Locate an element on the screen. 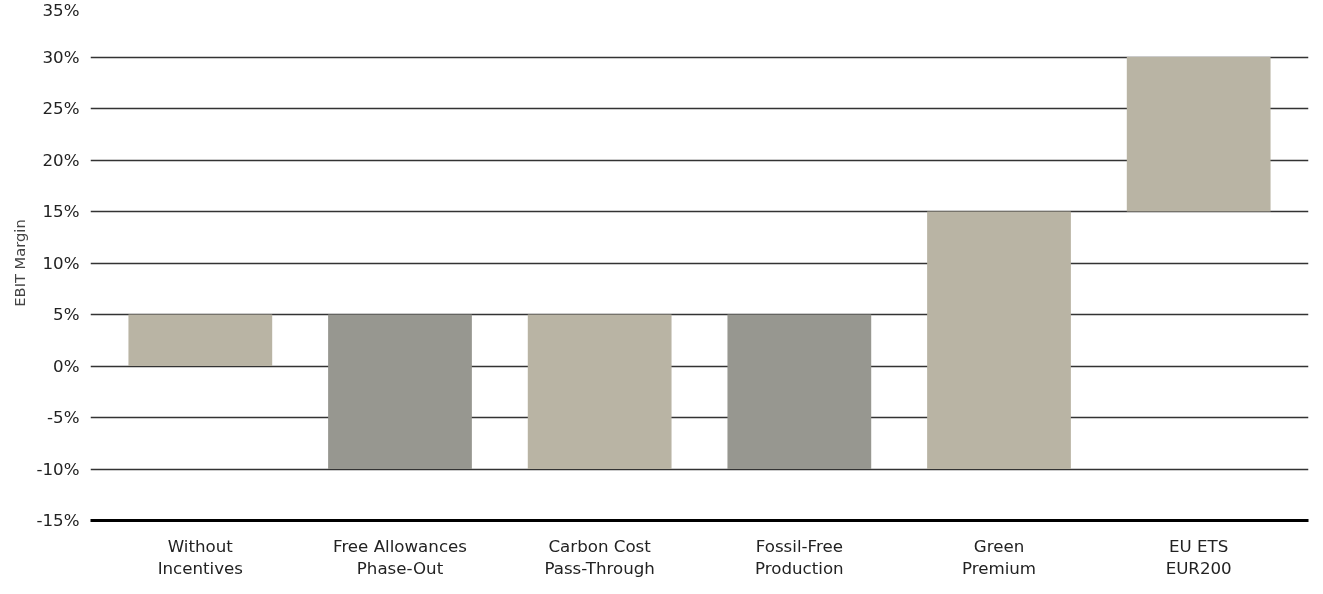 The image size is (1323, 594). y-axis-title: EBIT Margin is located at coordinates (20, 263).